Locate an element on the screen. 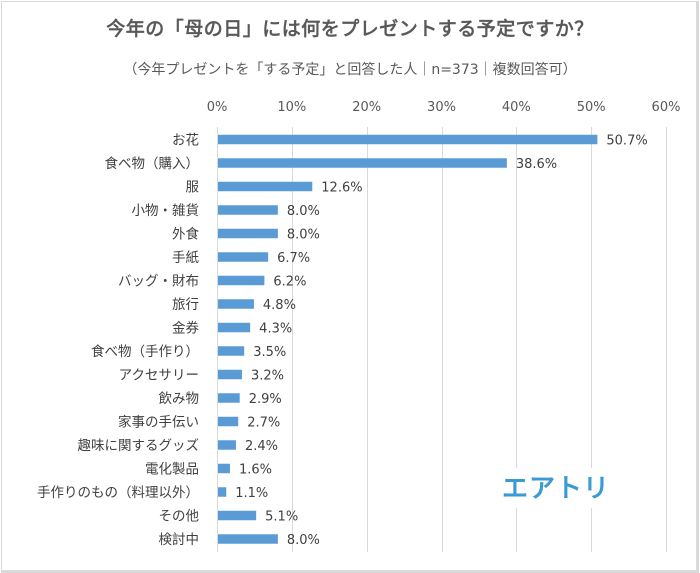 The width and height of the screenshot is (700, 573). category-label: 服 is located at coordinates (193, 188).